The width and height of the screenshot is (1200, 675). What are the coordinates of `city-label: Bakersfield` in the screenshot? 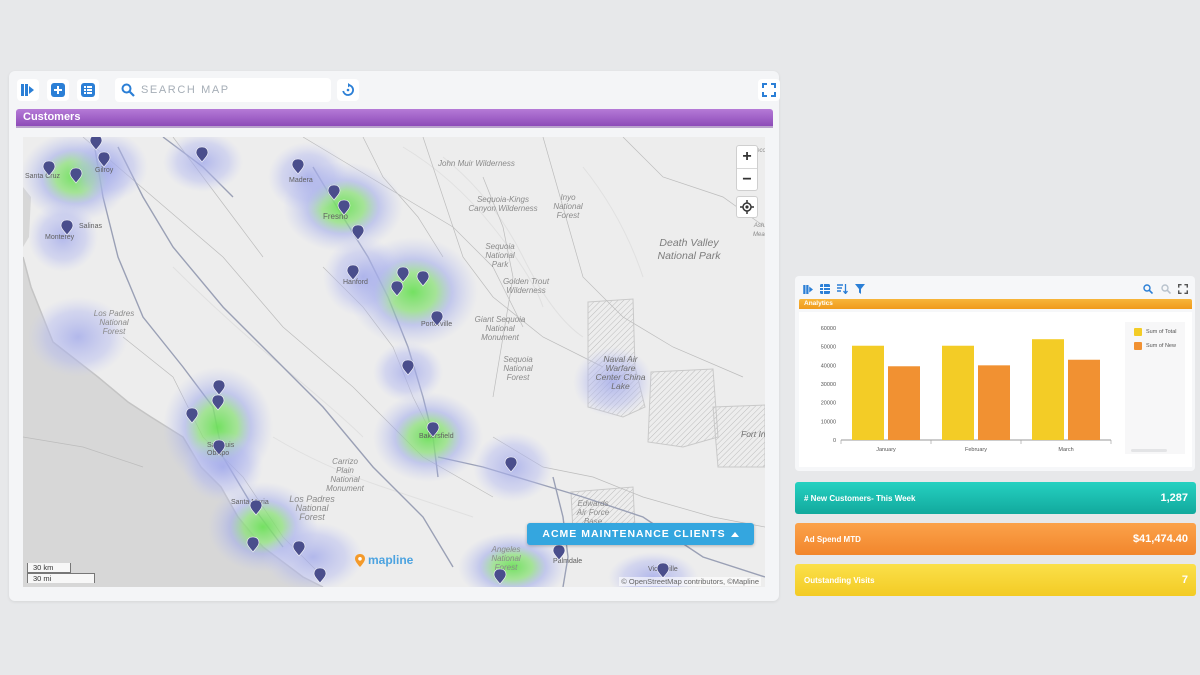 It's located at (436, 436).